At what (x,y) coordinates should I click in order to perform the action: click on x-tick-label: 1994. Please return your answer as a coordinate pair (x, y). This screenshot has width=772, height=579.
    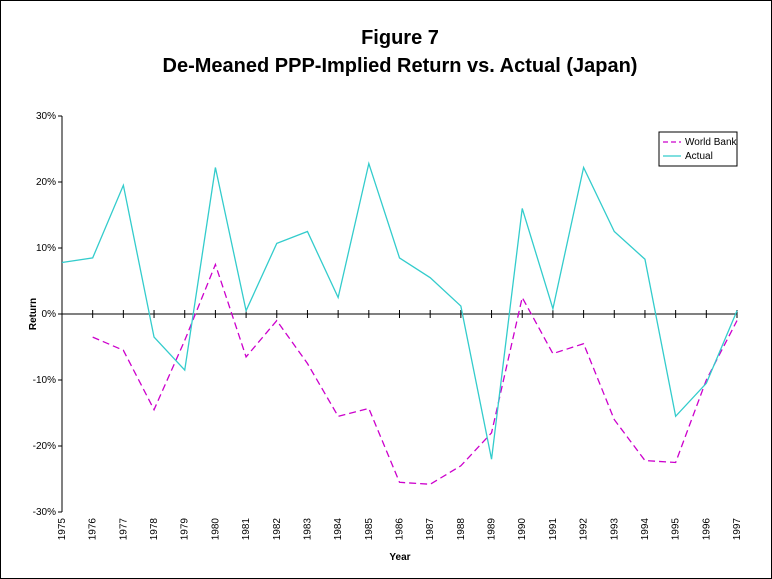
    Looking at the image, I should click on (645, 529).